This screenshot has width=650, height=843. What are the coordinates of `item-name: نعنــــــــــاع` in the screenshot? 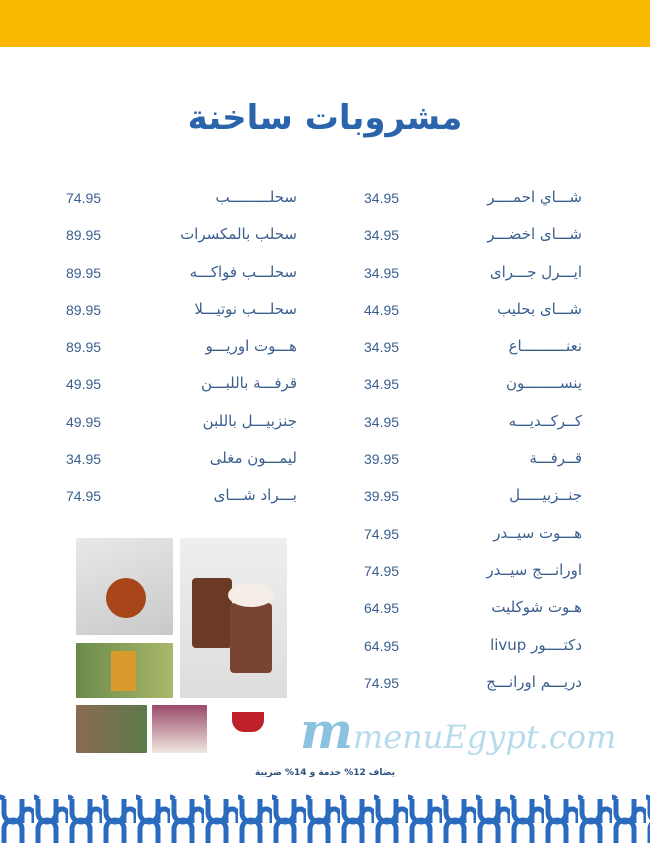 It's located at (545, 346).